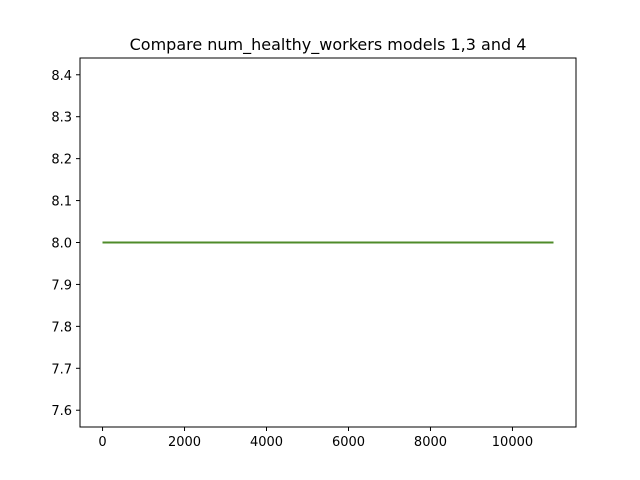 The height and width of the screenshot is (480, 640). What do you see at coordinates (61, 285) in the screenshot?
I see `y-tick-label: 7.9` at bounding box center [61, 285].